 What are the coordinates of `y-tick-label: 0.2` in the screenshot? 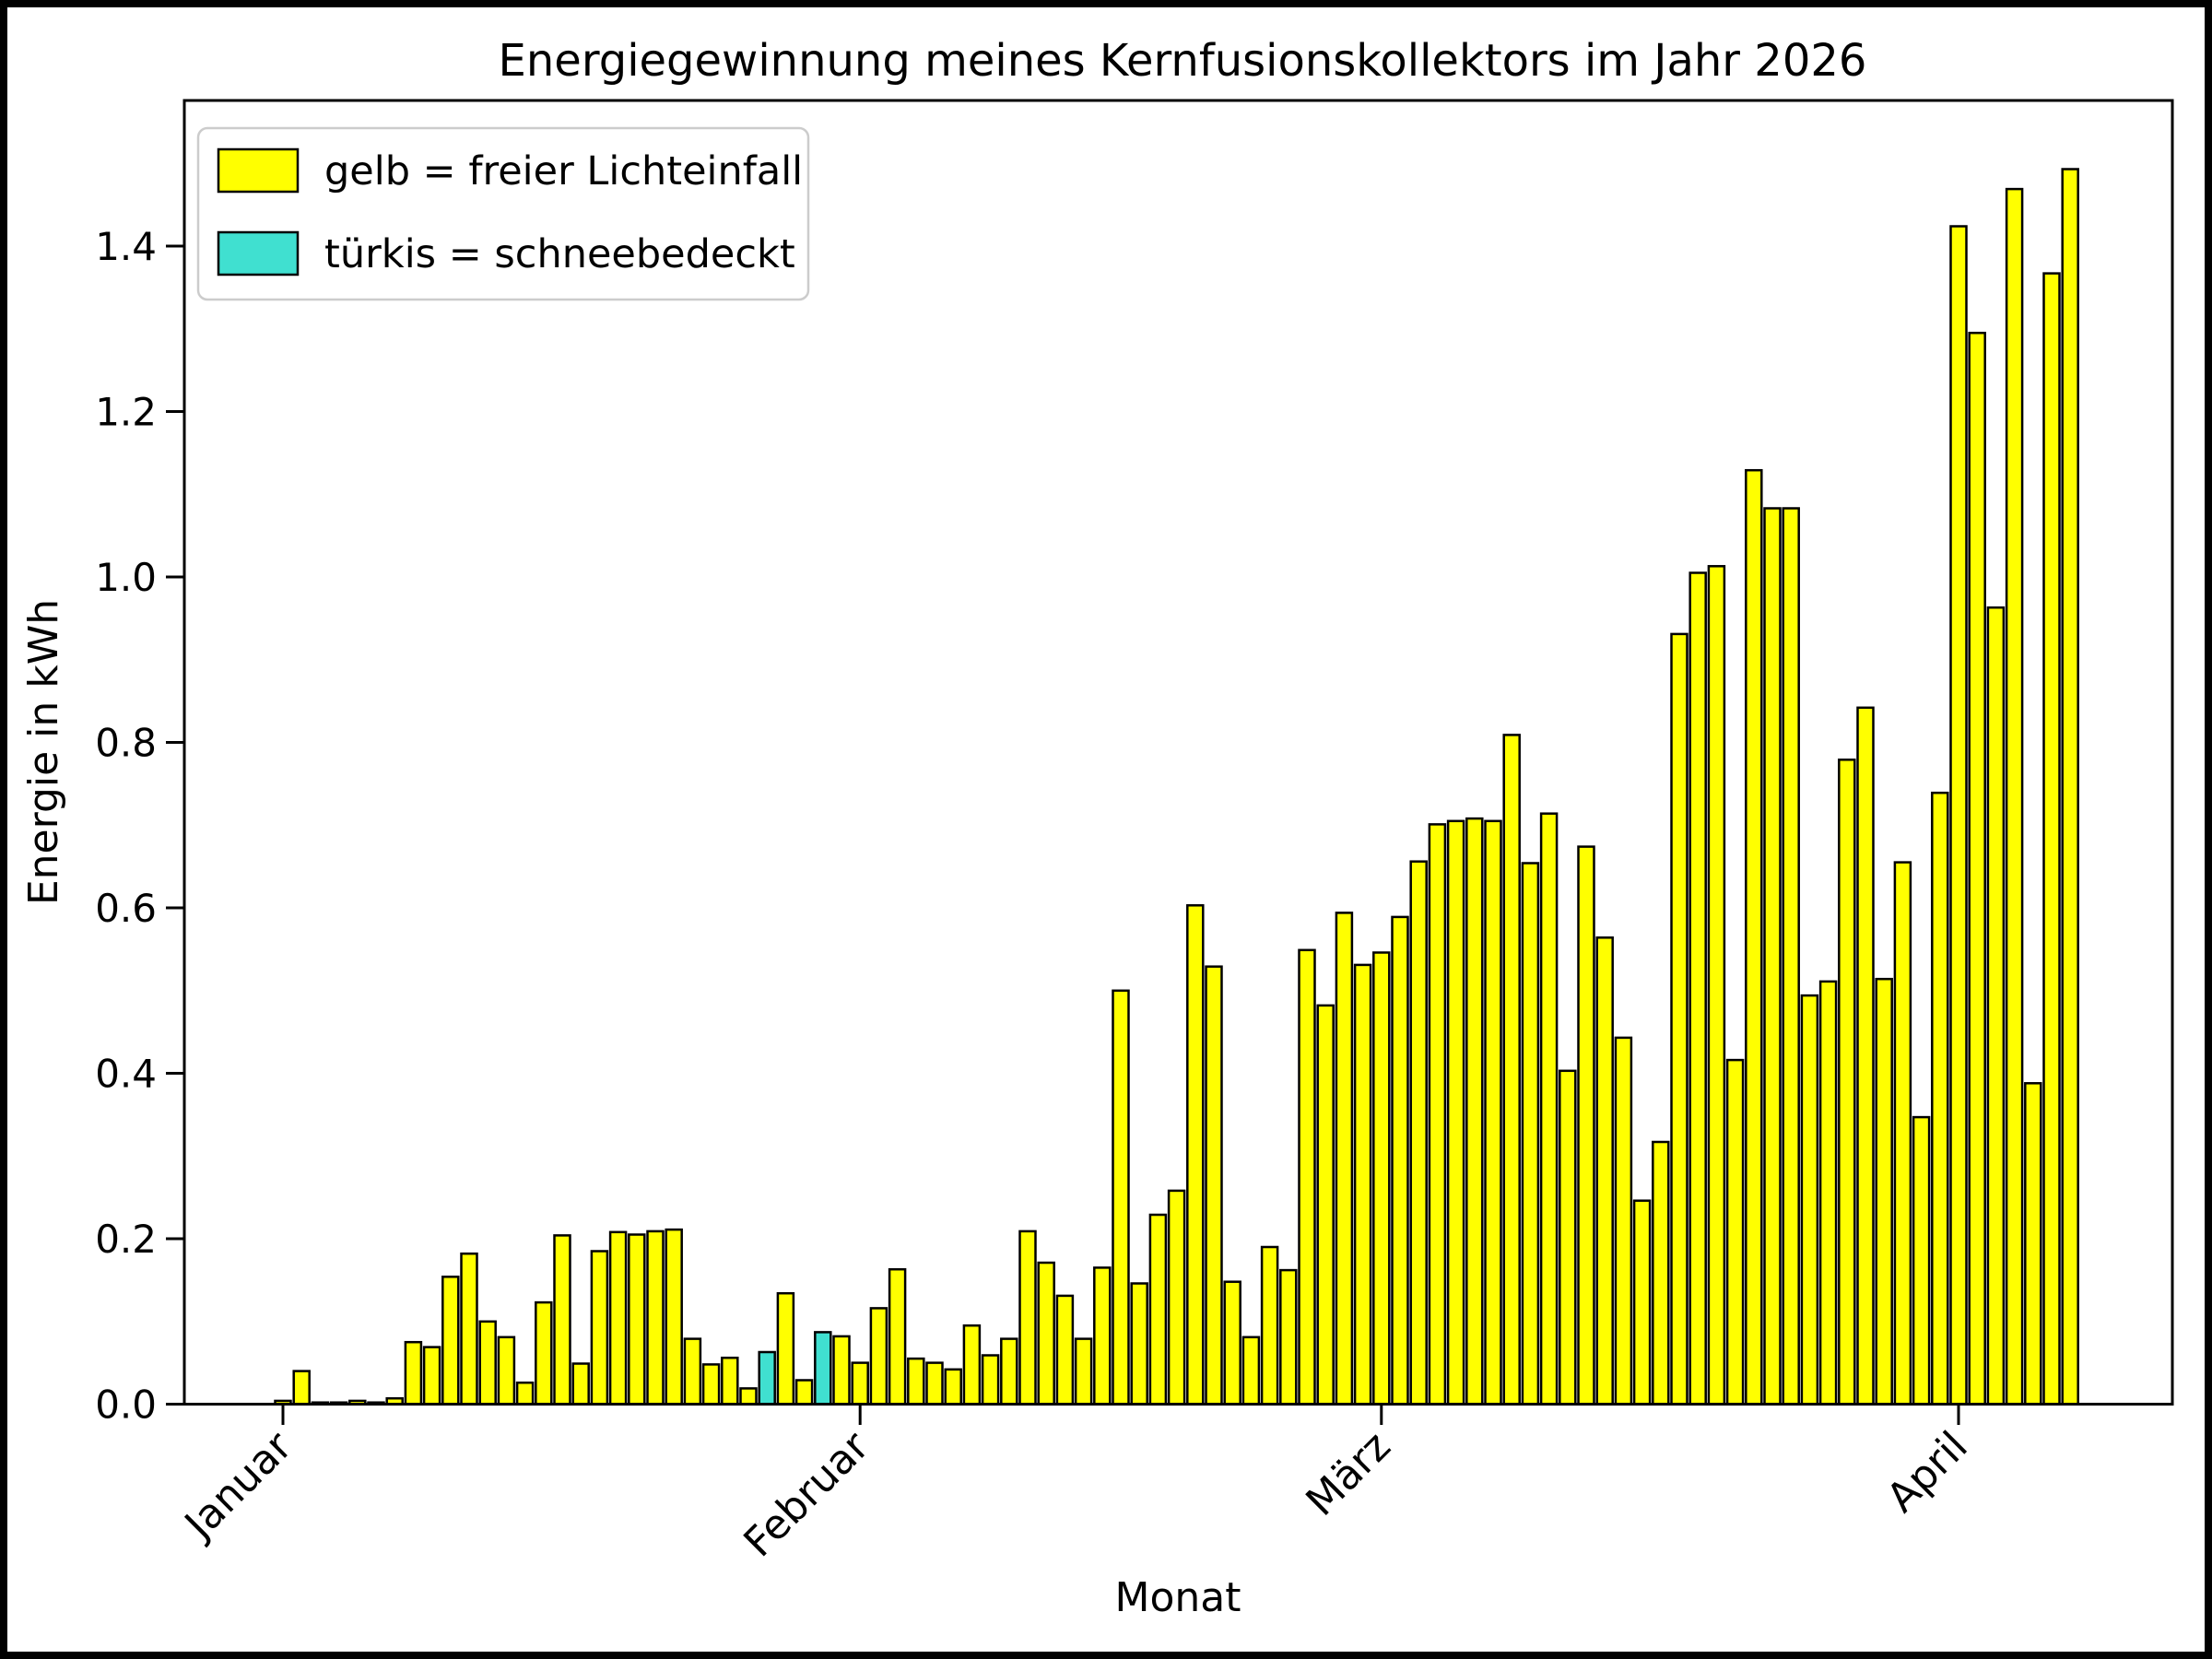 It's located at (126, 1239).